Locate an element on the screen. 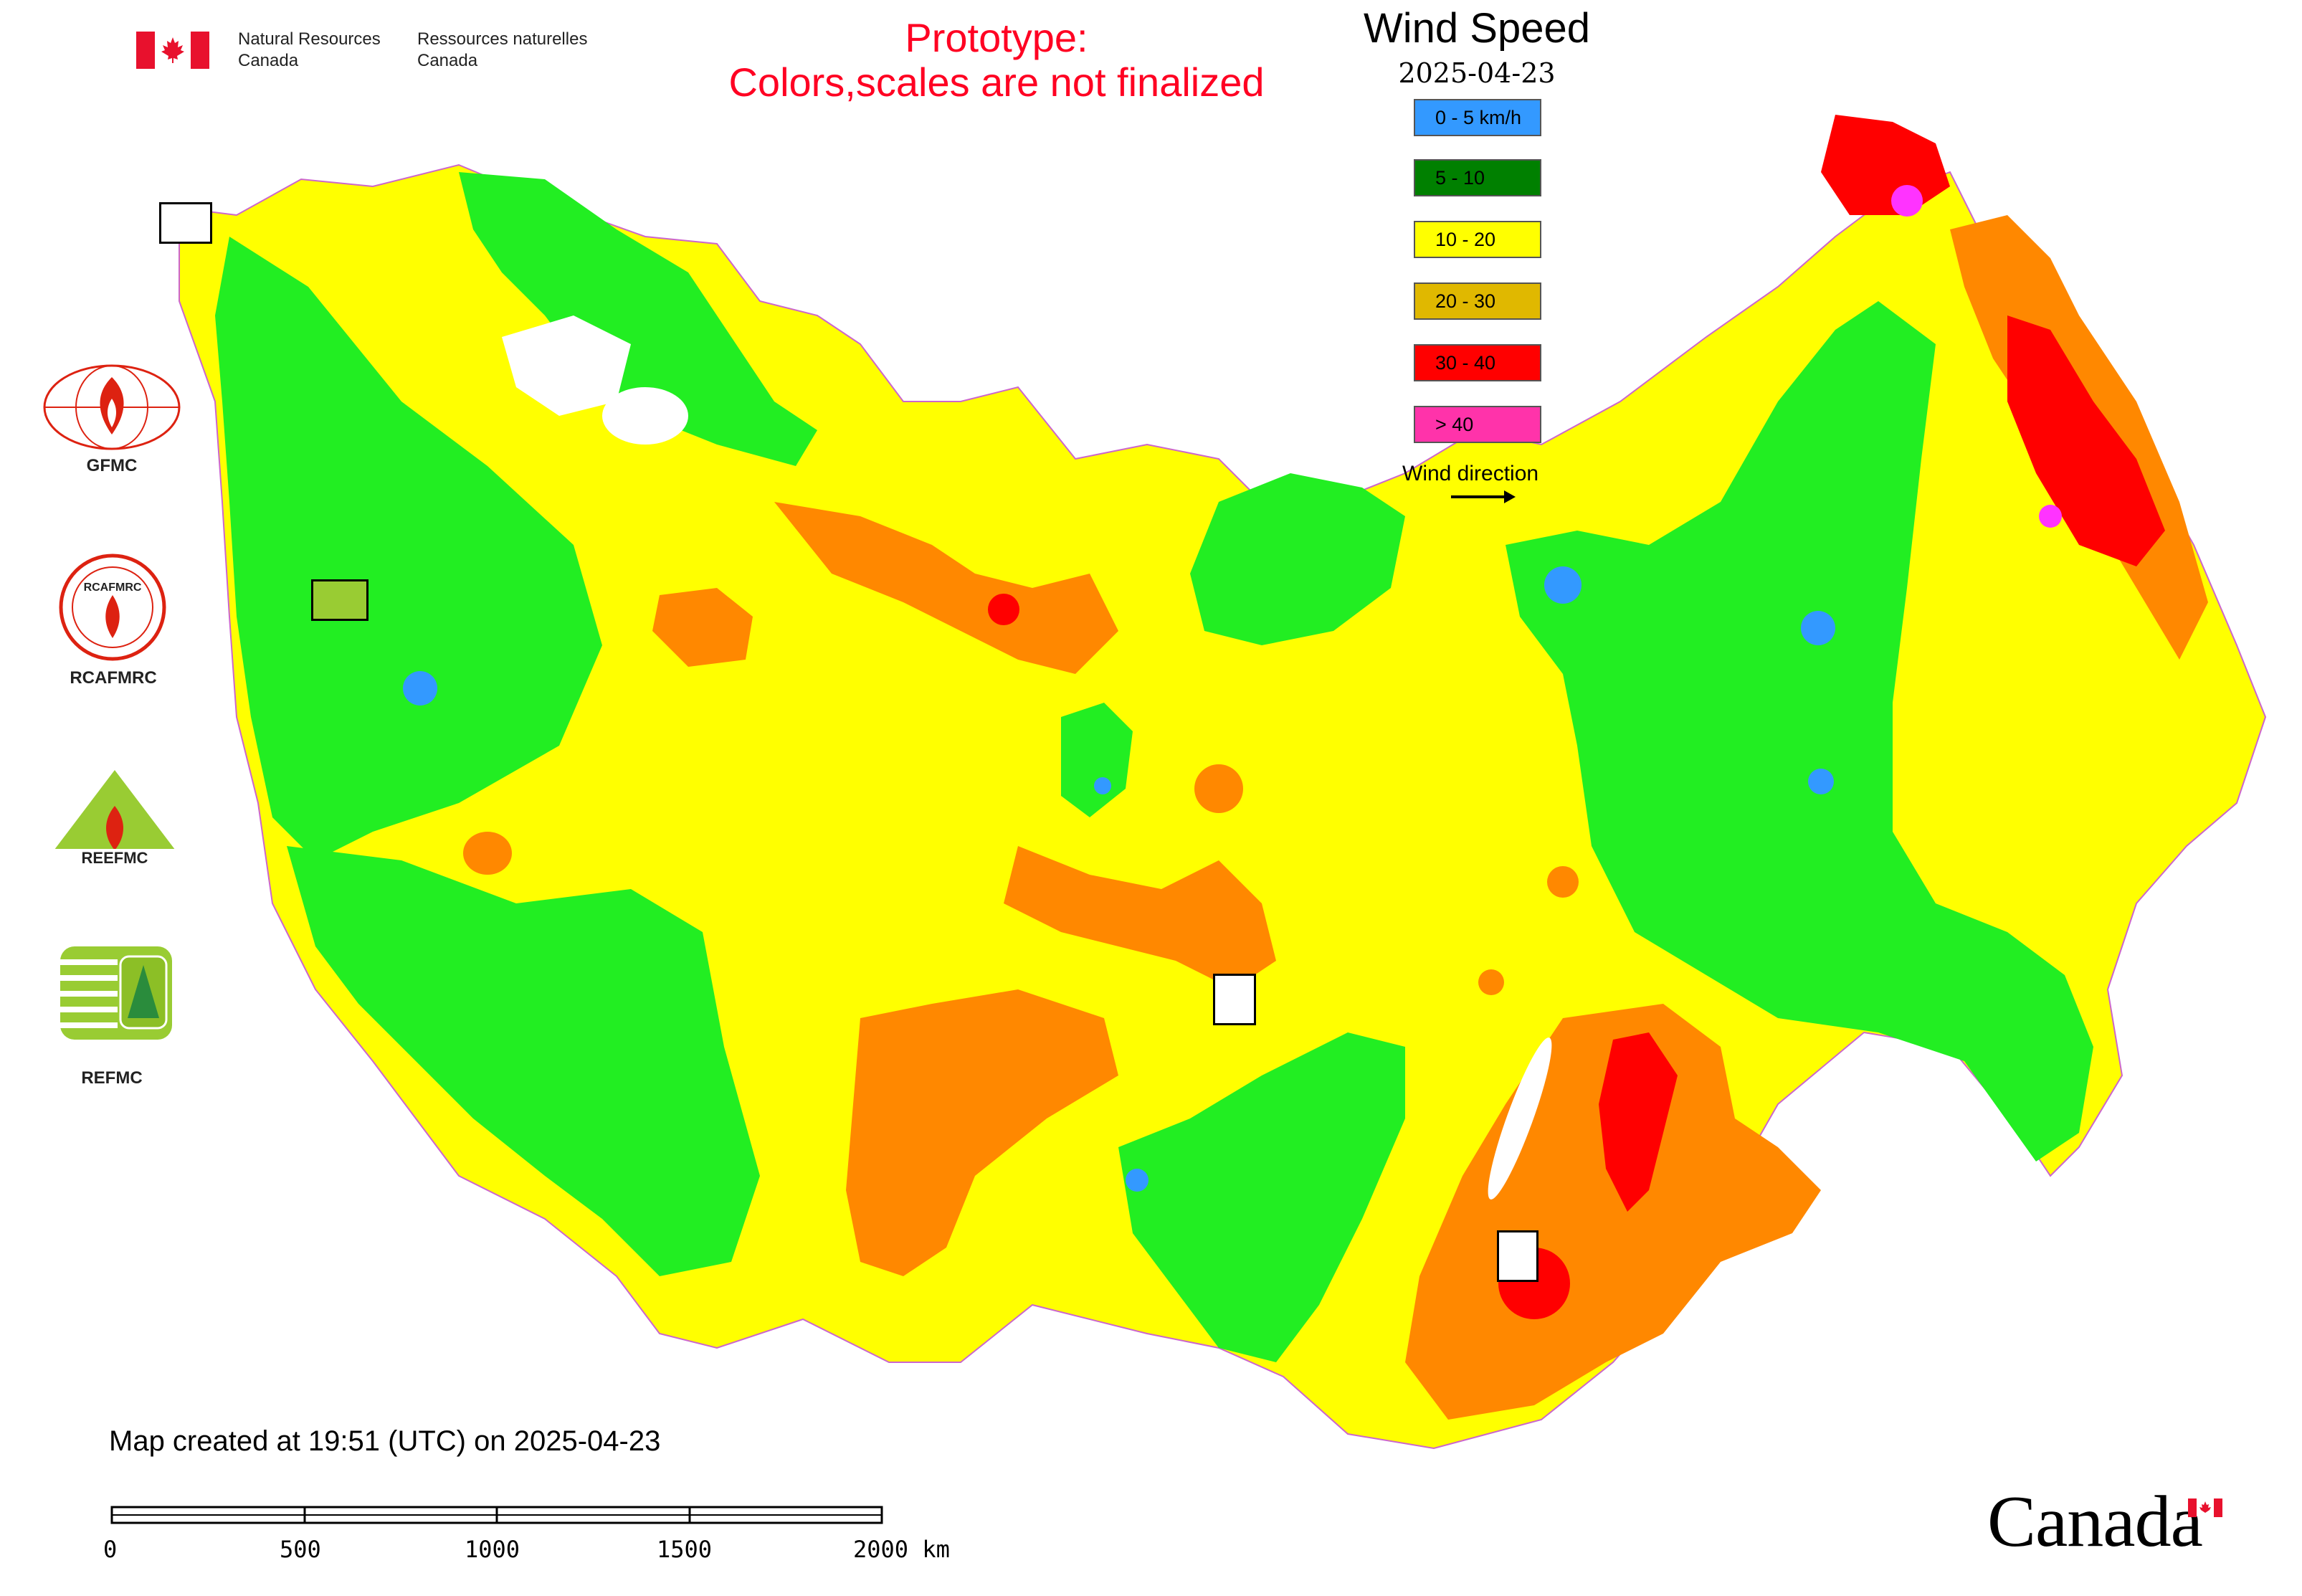 The width and height of the screenshot is (2302, 1596). rcafmrc-label: RCAFMRC is located at coordinates (113, 678).